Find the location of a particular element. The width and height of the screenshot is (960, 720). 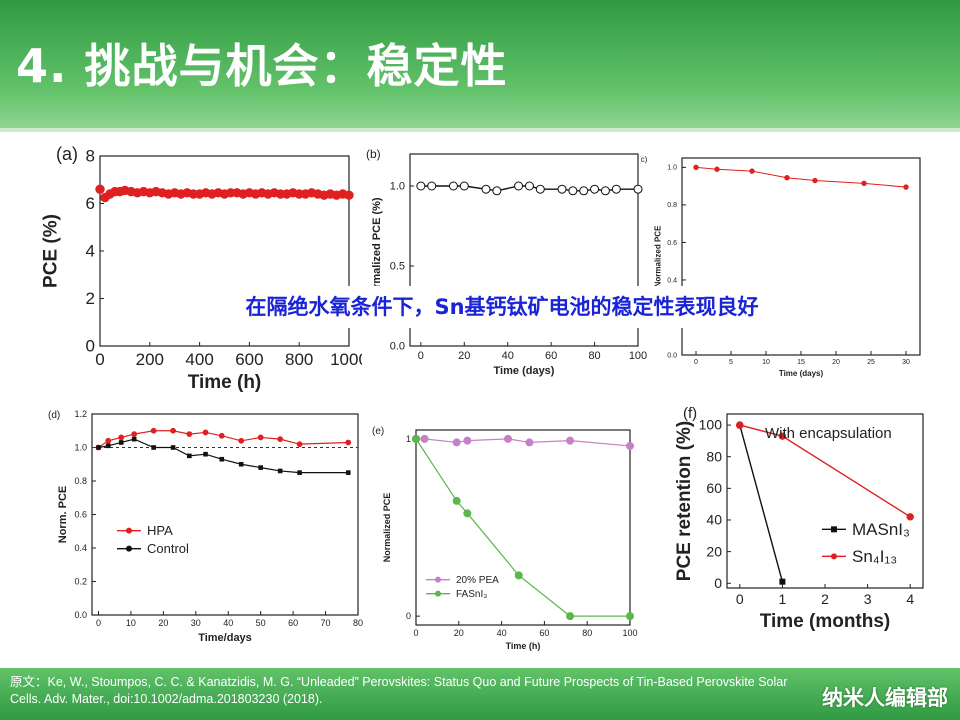

x-tick-label: 2 is located at coordinates (825, 599).